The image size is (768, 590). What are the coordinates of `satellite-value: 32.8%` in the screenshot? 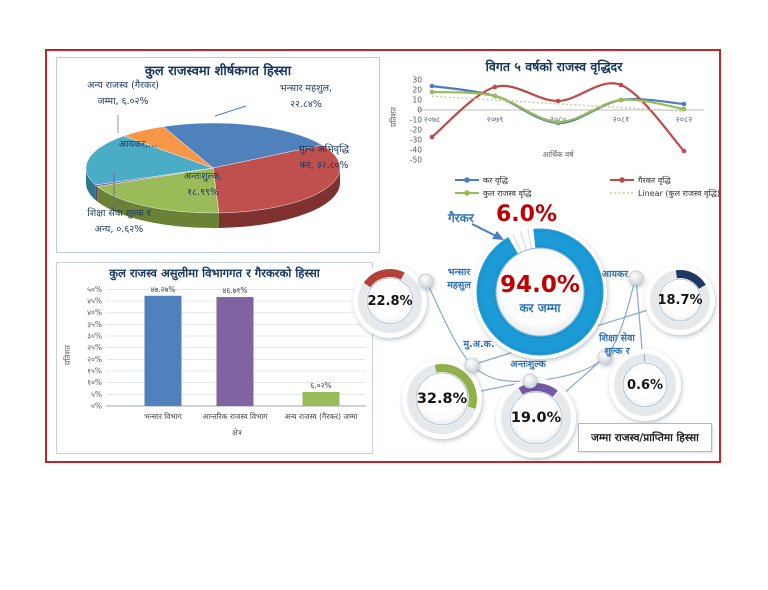 It's located at (442, 399).